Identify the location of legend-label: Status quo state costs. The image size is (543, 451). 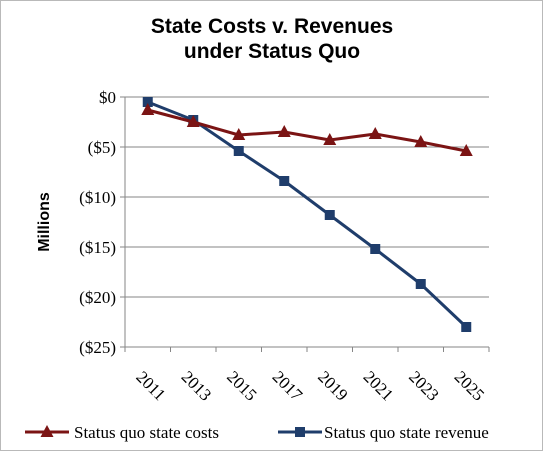
(146, 432).